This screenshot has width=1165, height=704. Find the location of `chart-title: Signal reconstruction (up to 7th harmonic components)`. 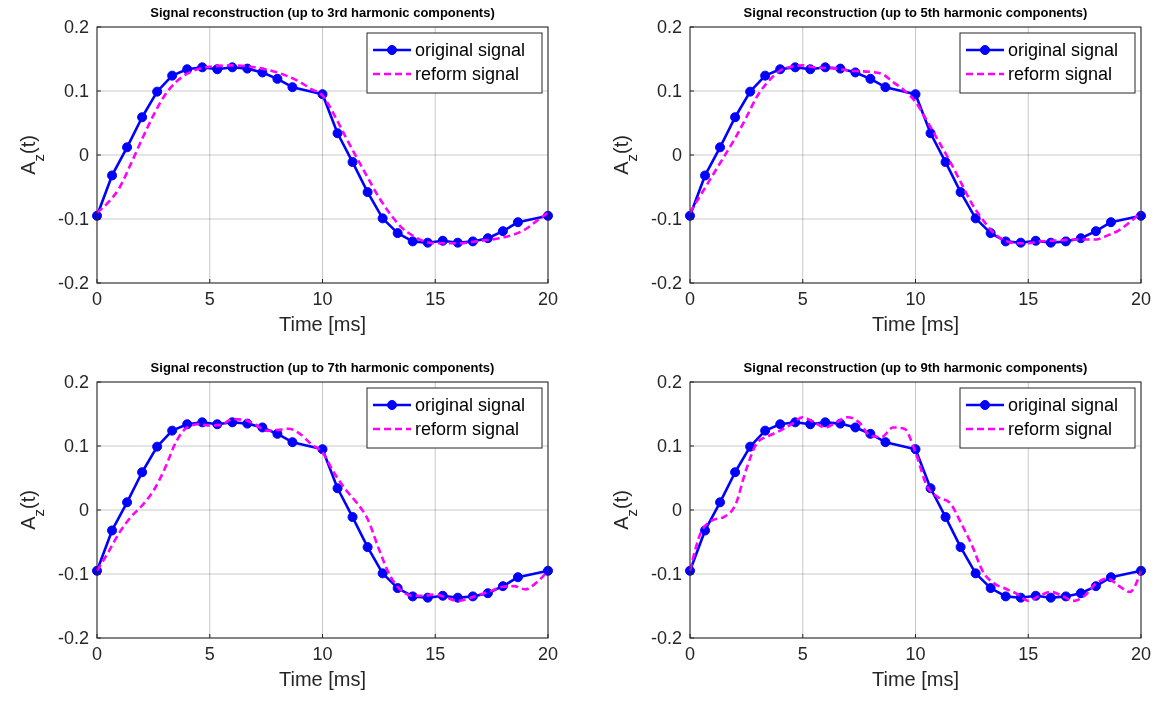

chart-title: Signal reconstruction (up to 7th harmonic components) is located at coordinates (322, 367).